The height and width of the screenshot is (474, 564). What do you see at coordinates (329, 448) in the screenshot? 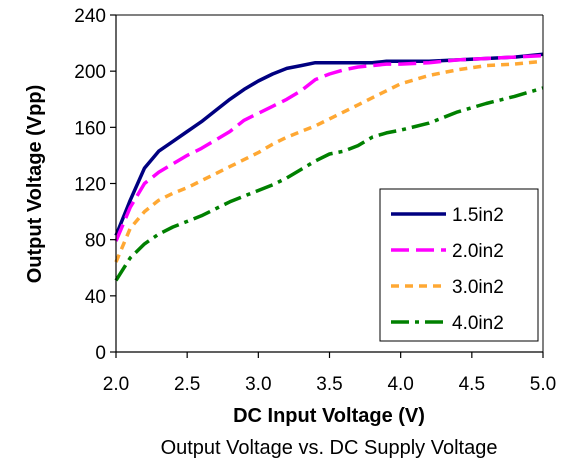
I see `chart-caption: Output Voltage vs. DC Supply Voltage` at bounding box center [329, 448].